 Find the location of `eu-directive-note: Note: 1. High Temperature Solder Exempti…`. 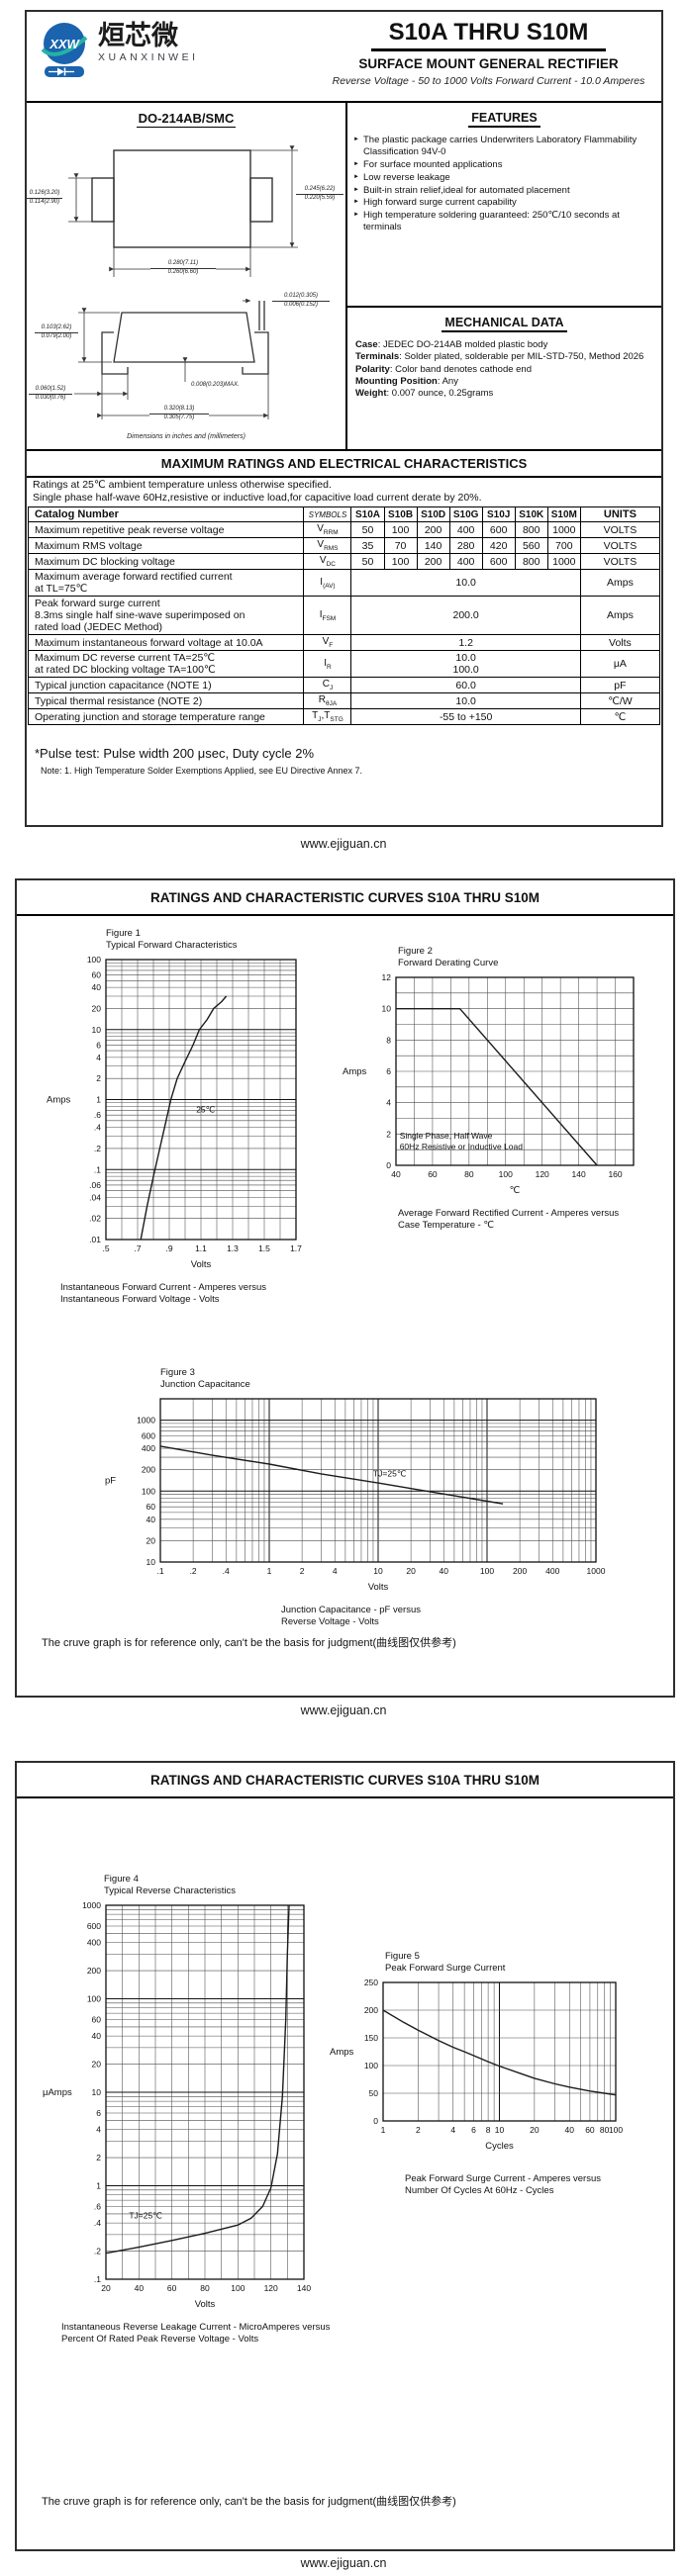

eu-directive-note: Note: 1. High Temperature Solder Exempti… is located at coordinates (202, 771).